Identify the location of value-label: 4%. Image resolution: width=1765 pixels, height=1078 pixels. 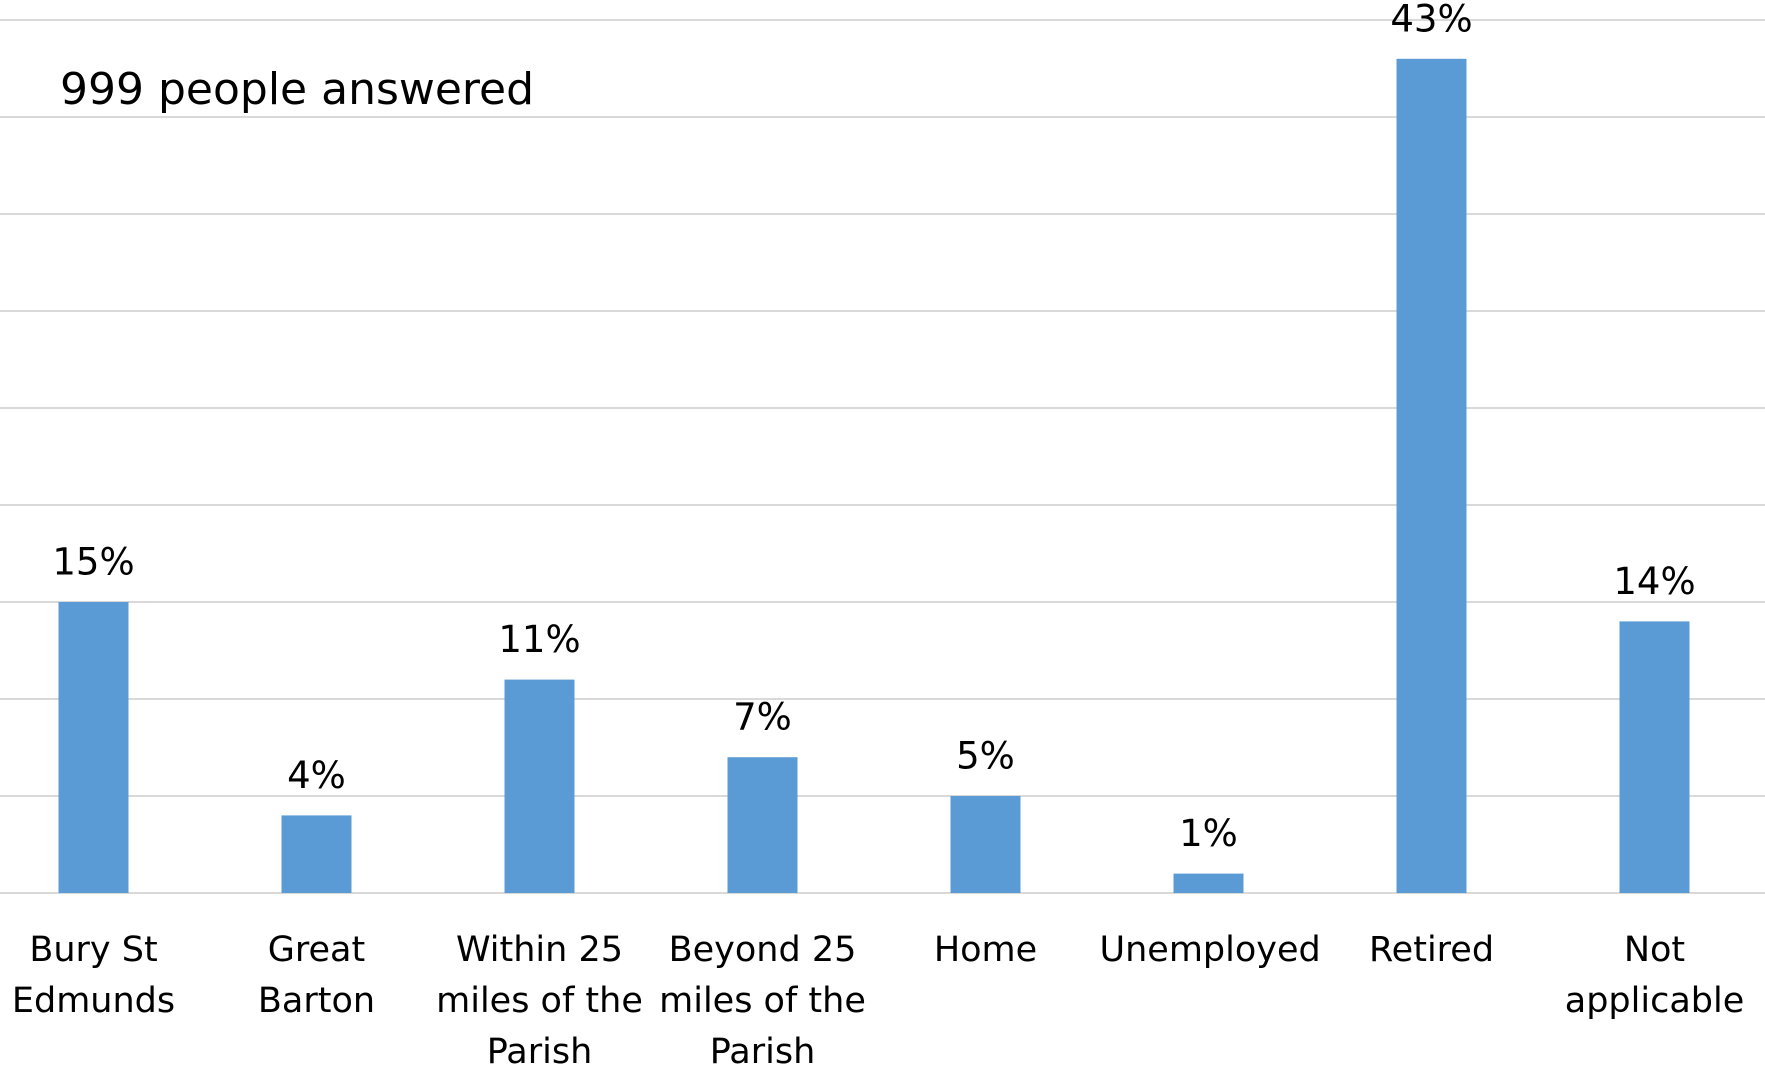
(316, 775).